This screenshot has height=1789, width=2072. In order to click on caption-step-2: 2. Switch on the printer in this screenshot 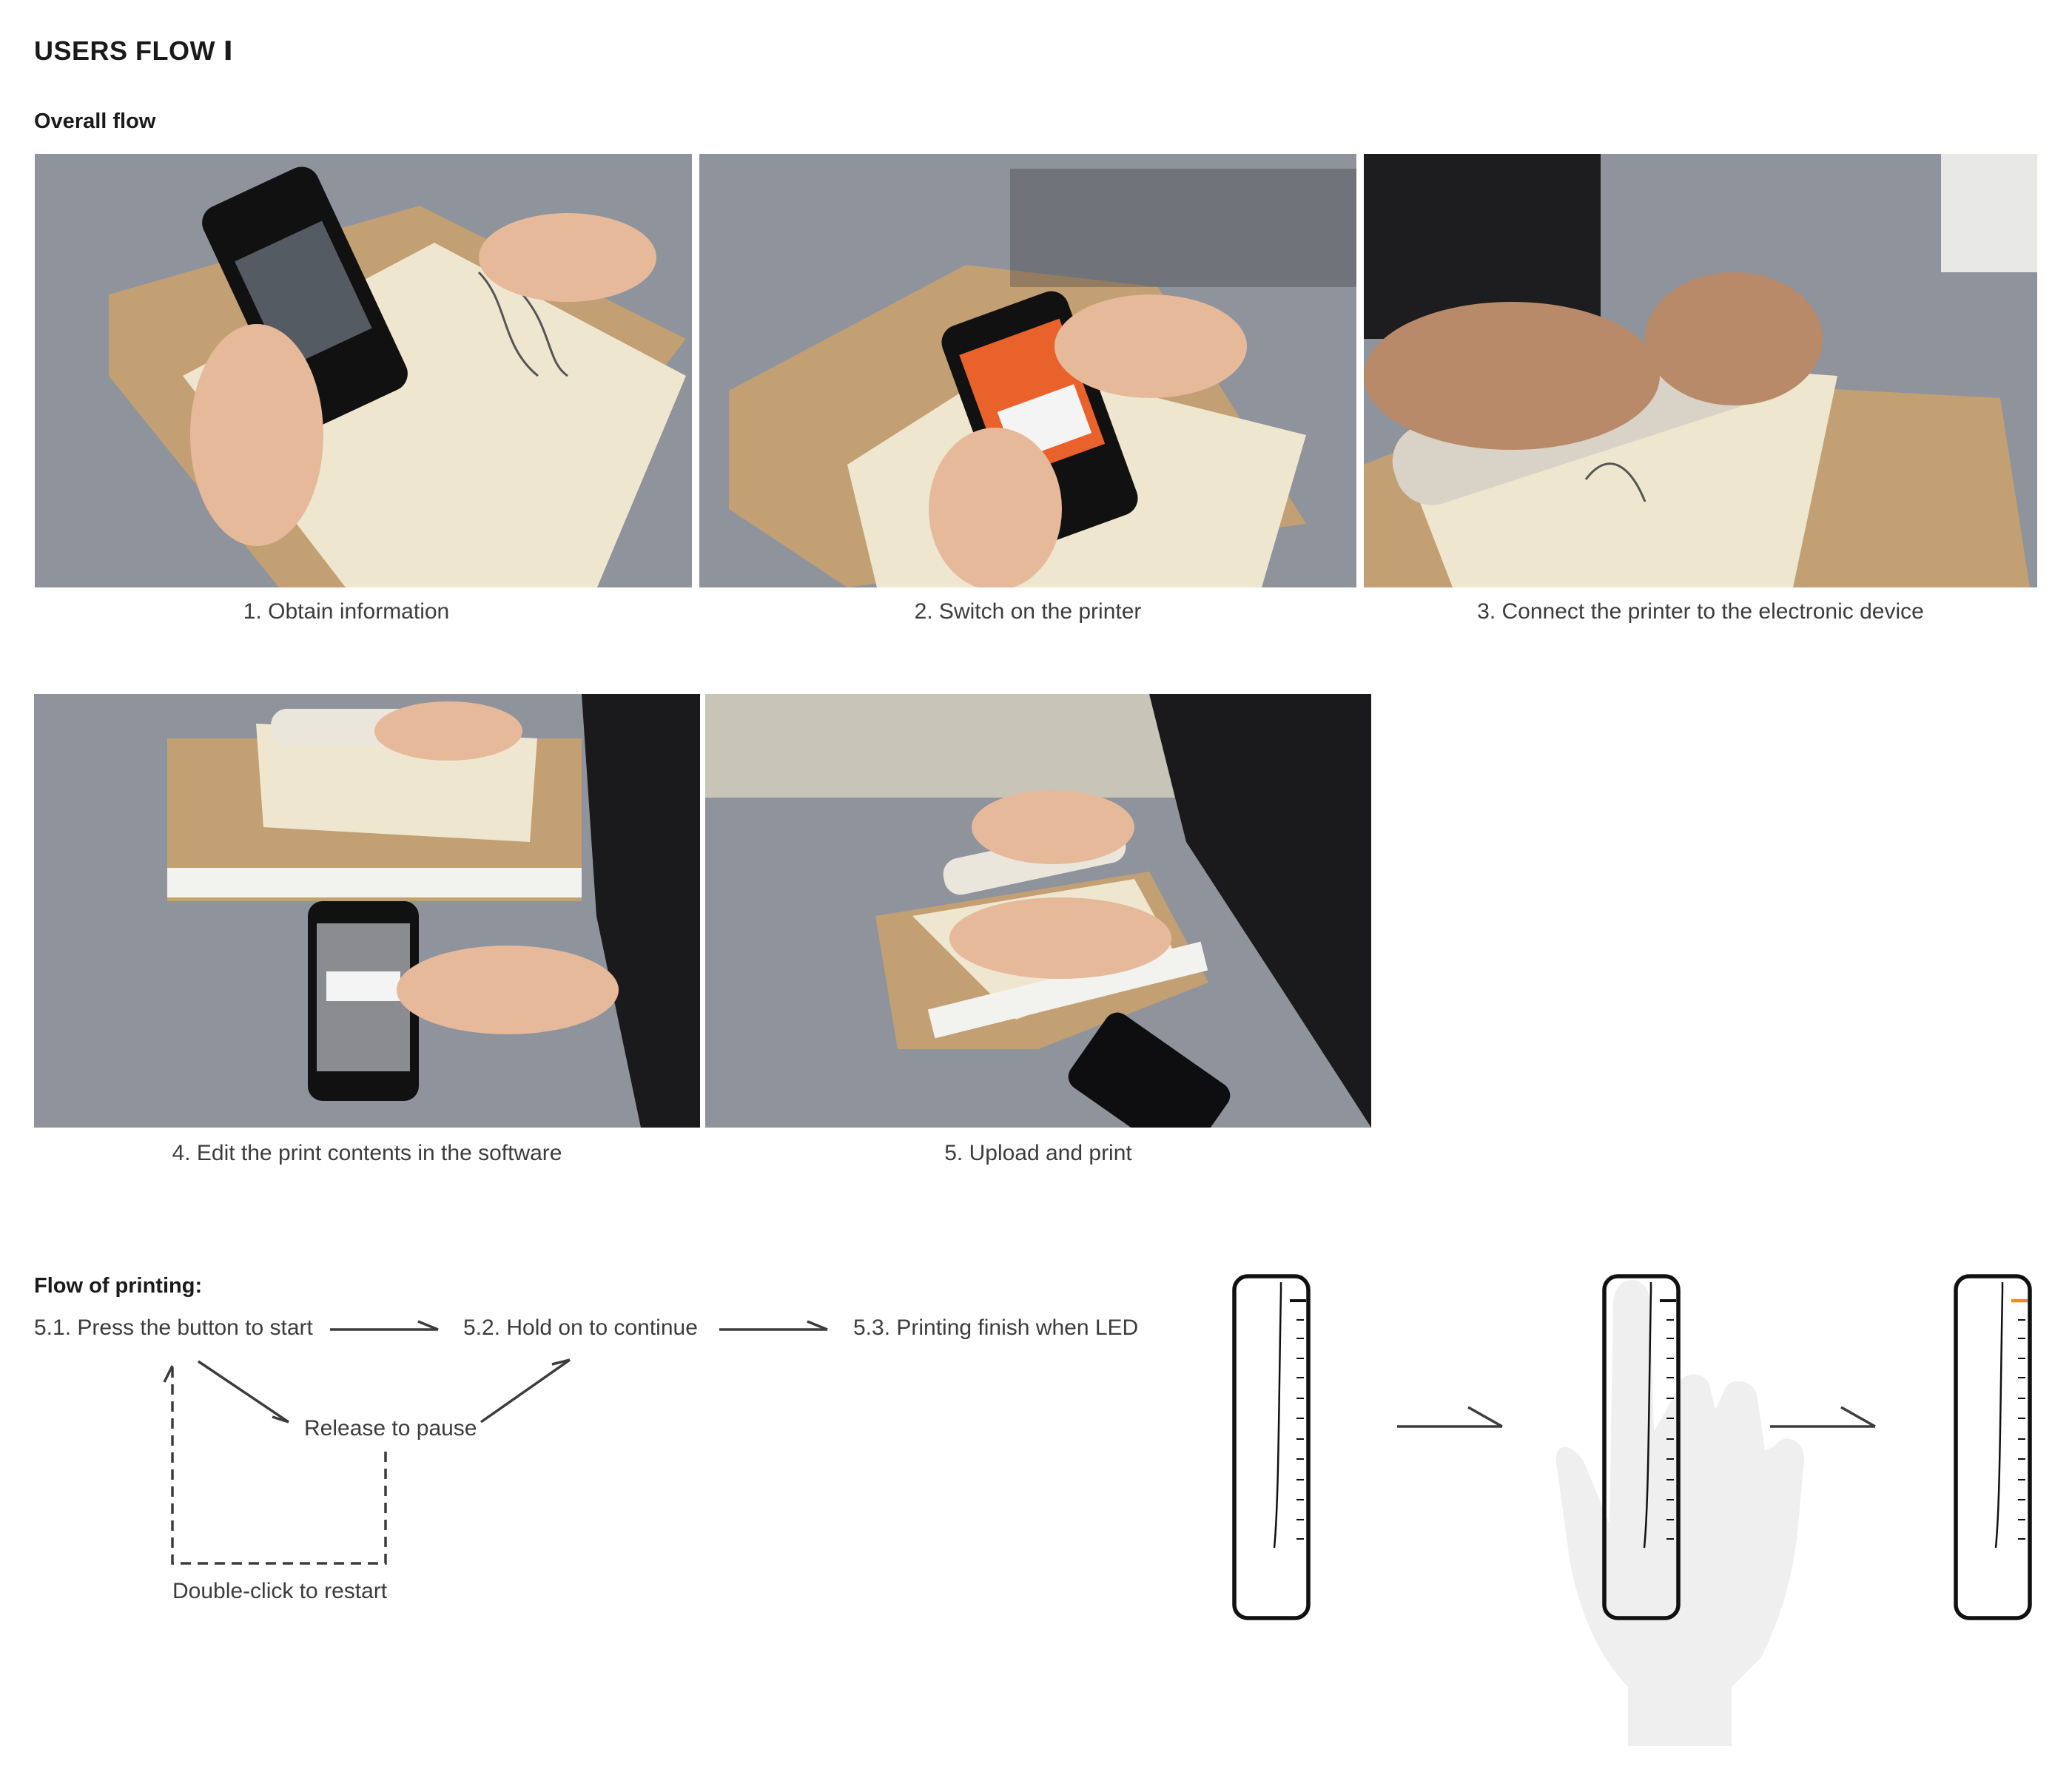, I will do `click(1028, 612)`.